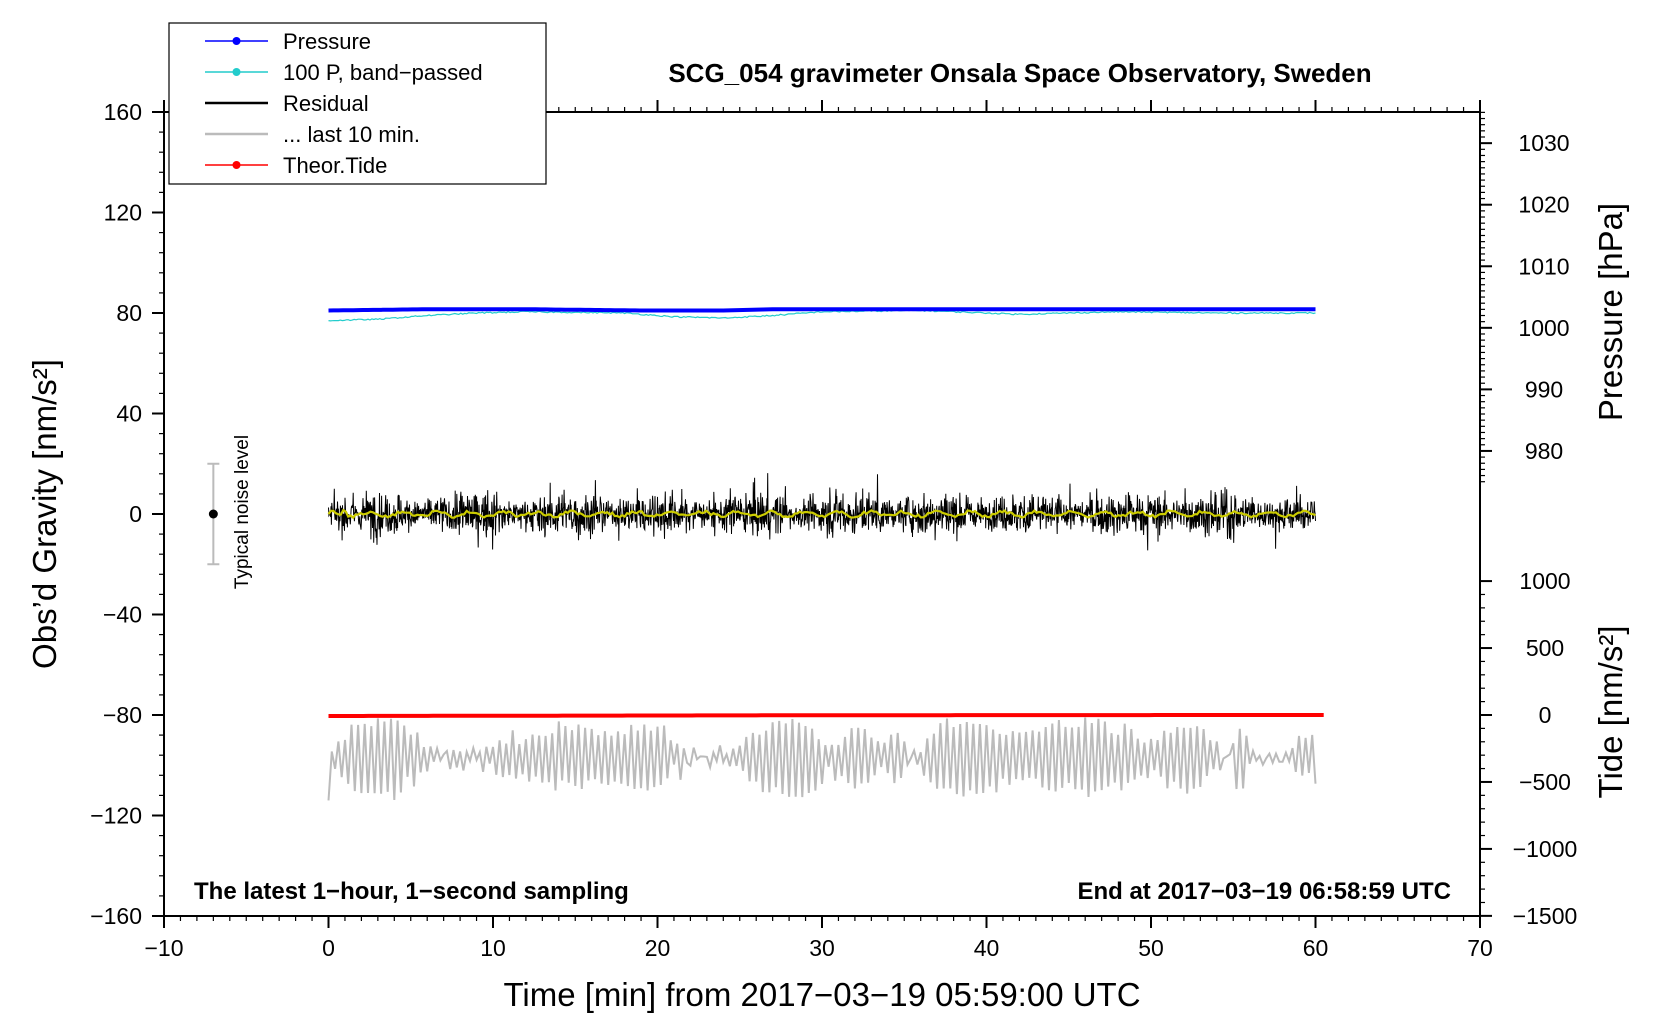  Describe the element at coordinates (122, 715) in the screenshot. I see `y-tick-label: −80` at that location.